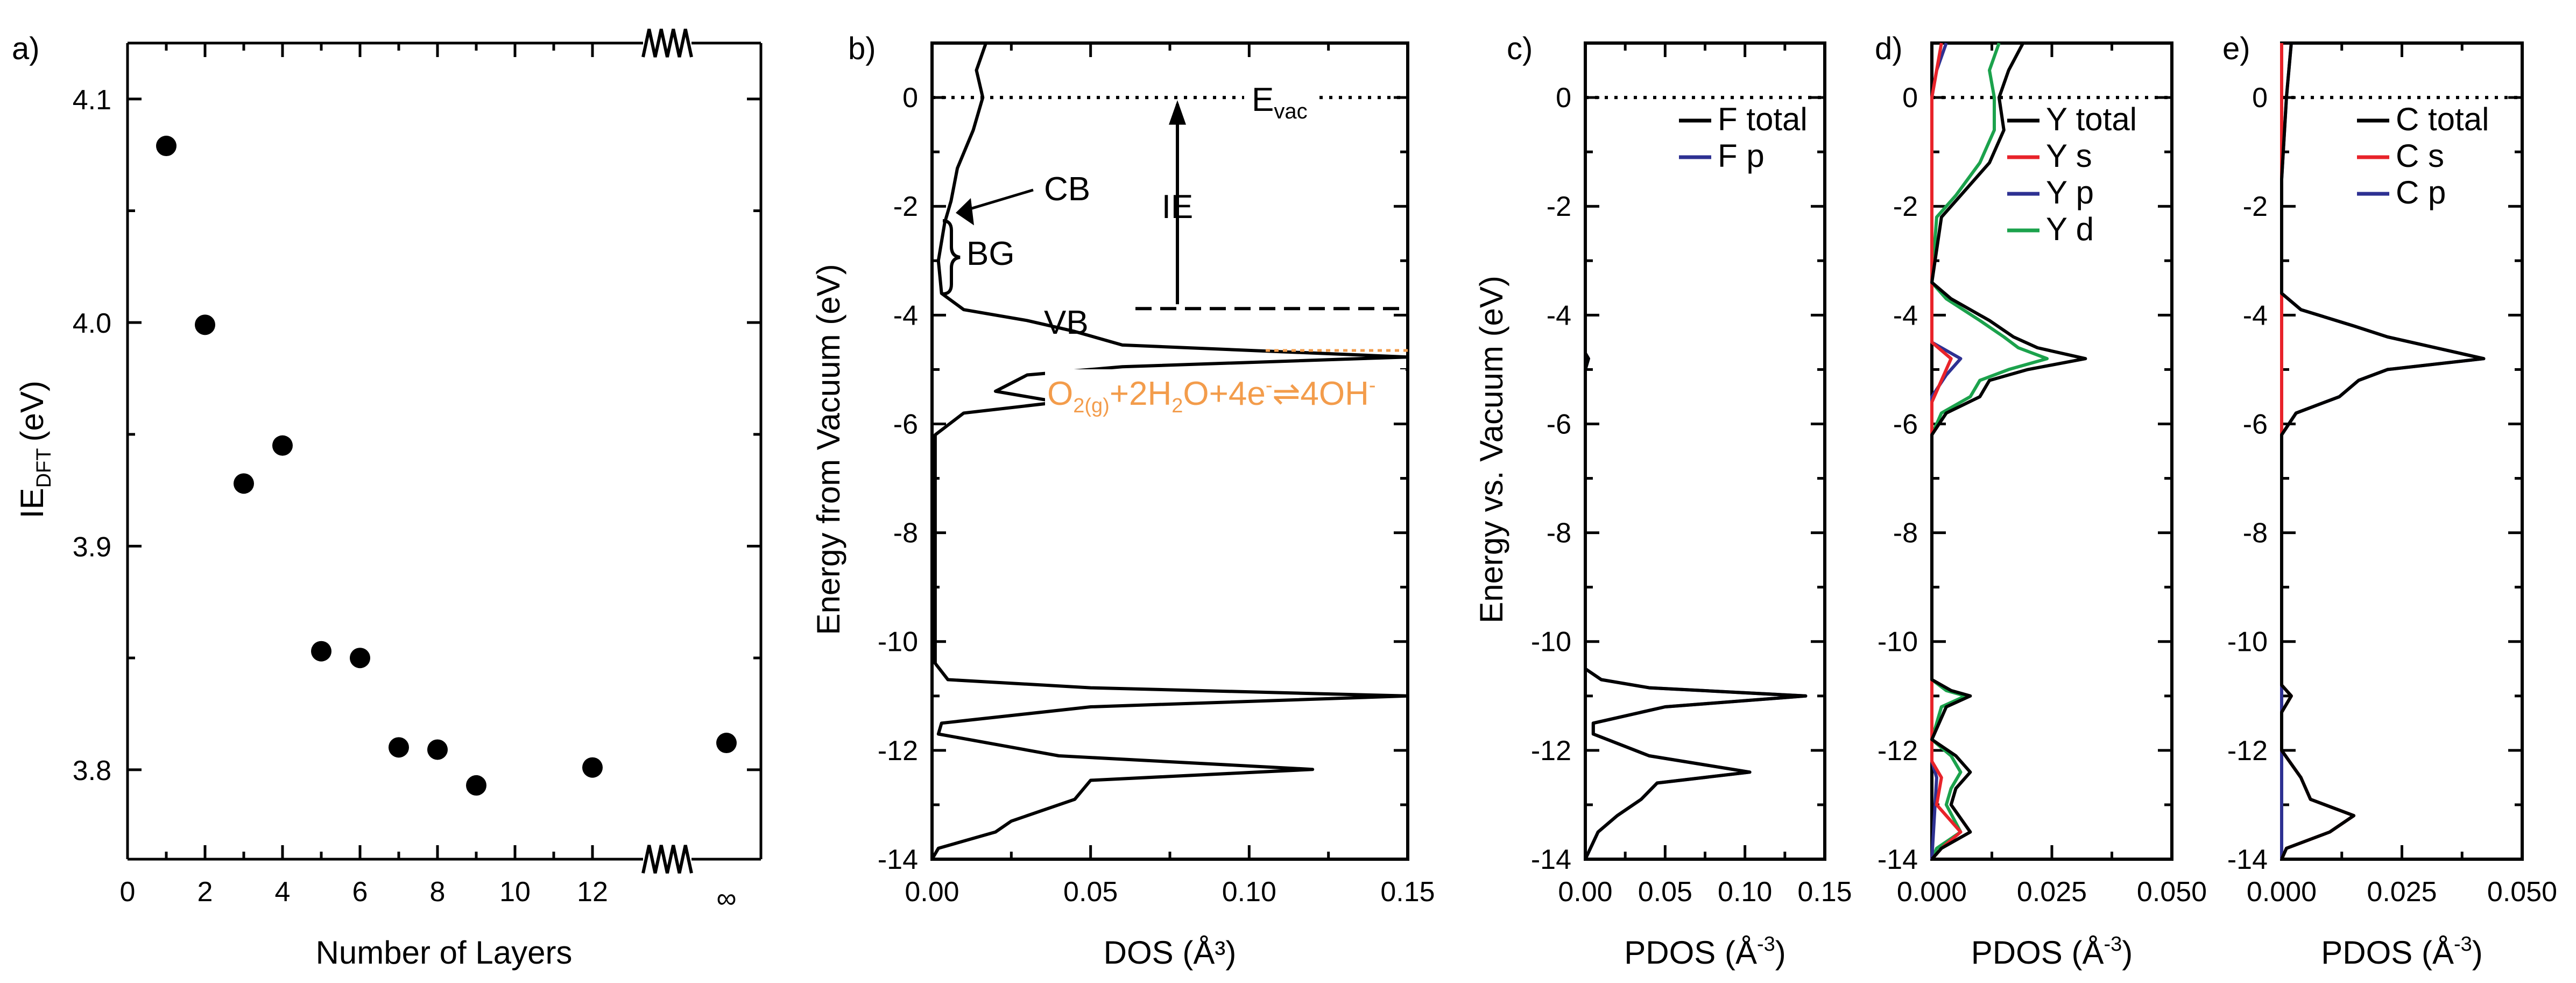 This screenshot has width=2576, height=983. Describe the element at coordinates (32, 411) in the screenshot. I see `a-ylabel-unit: (eV)` at that location.